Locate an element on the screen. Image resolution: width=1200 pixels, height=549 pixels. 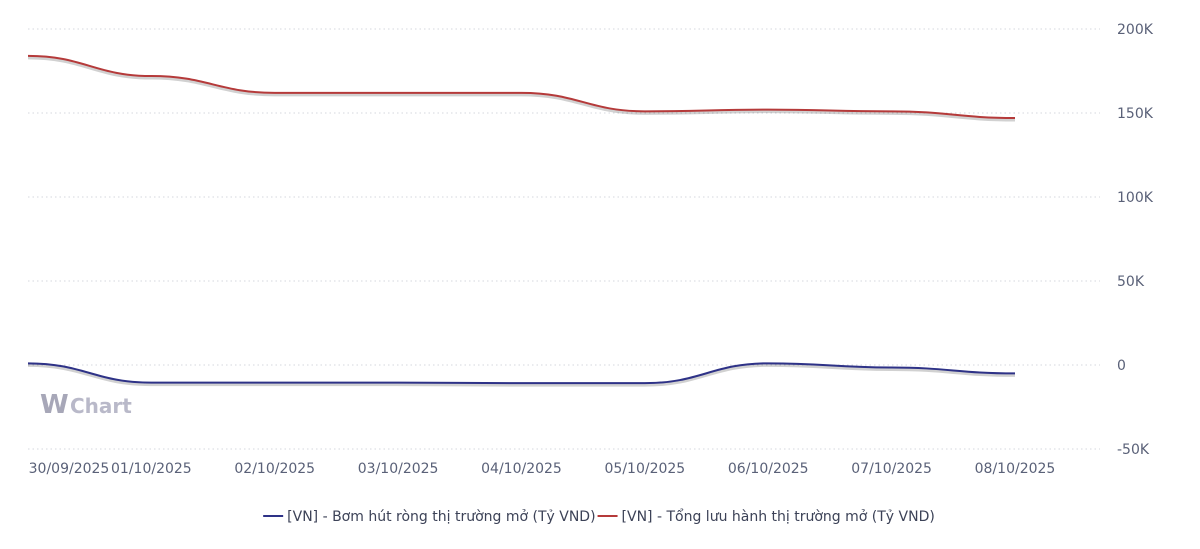
watermark-logo-w: W is located at coordinates (54, 405).